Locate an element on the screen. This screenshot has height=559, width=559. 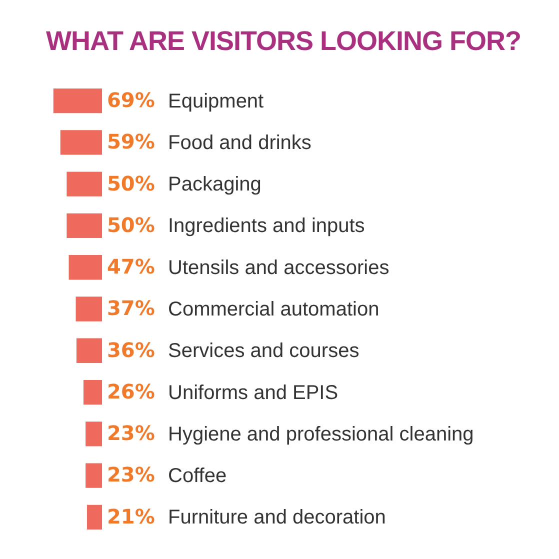
y-tick-label: Hygiene and professional cleaning is located at coordinates (321, 434).